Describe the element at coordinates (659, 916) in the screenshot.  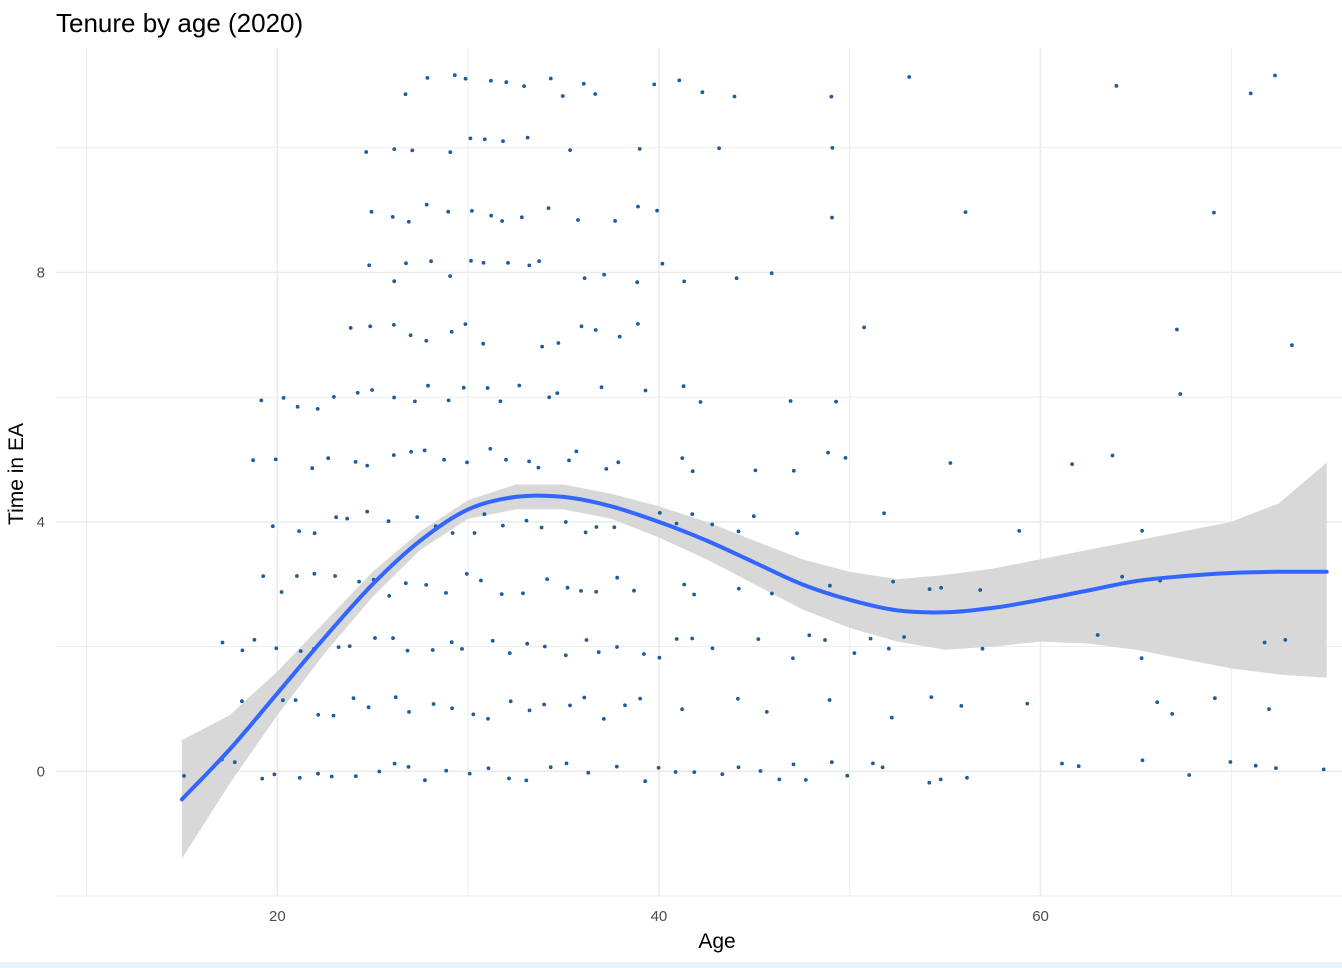
I see `x-tick-label: 40` at that location.